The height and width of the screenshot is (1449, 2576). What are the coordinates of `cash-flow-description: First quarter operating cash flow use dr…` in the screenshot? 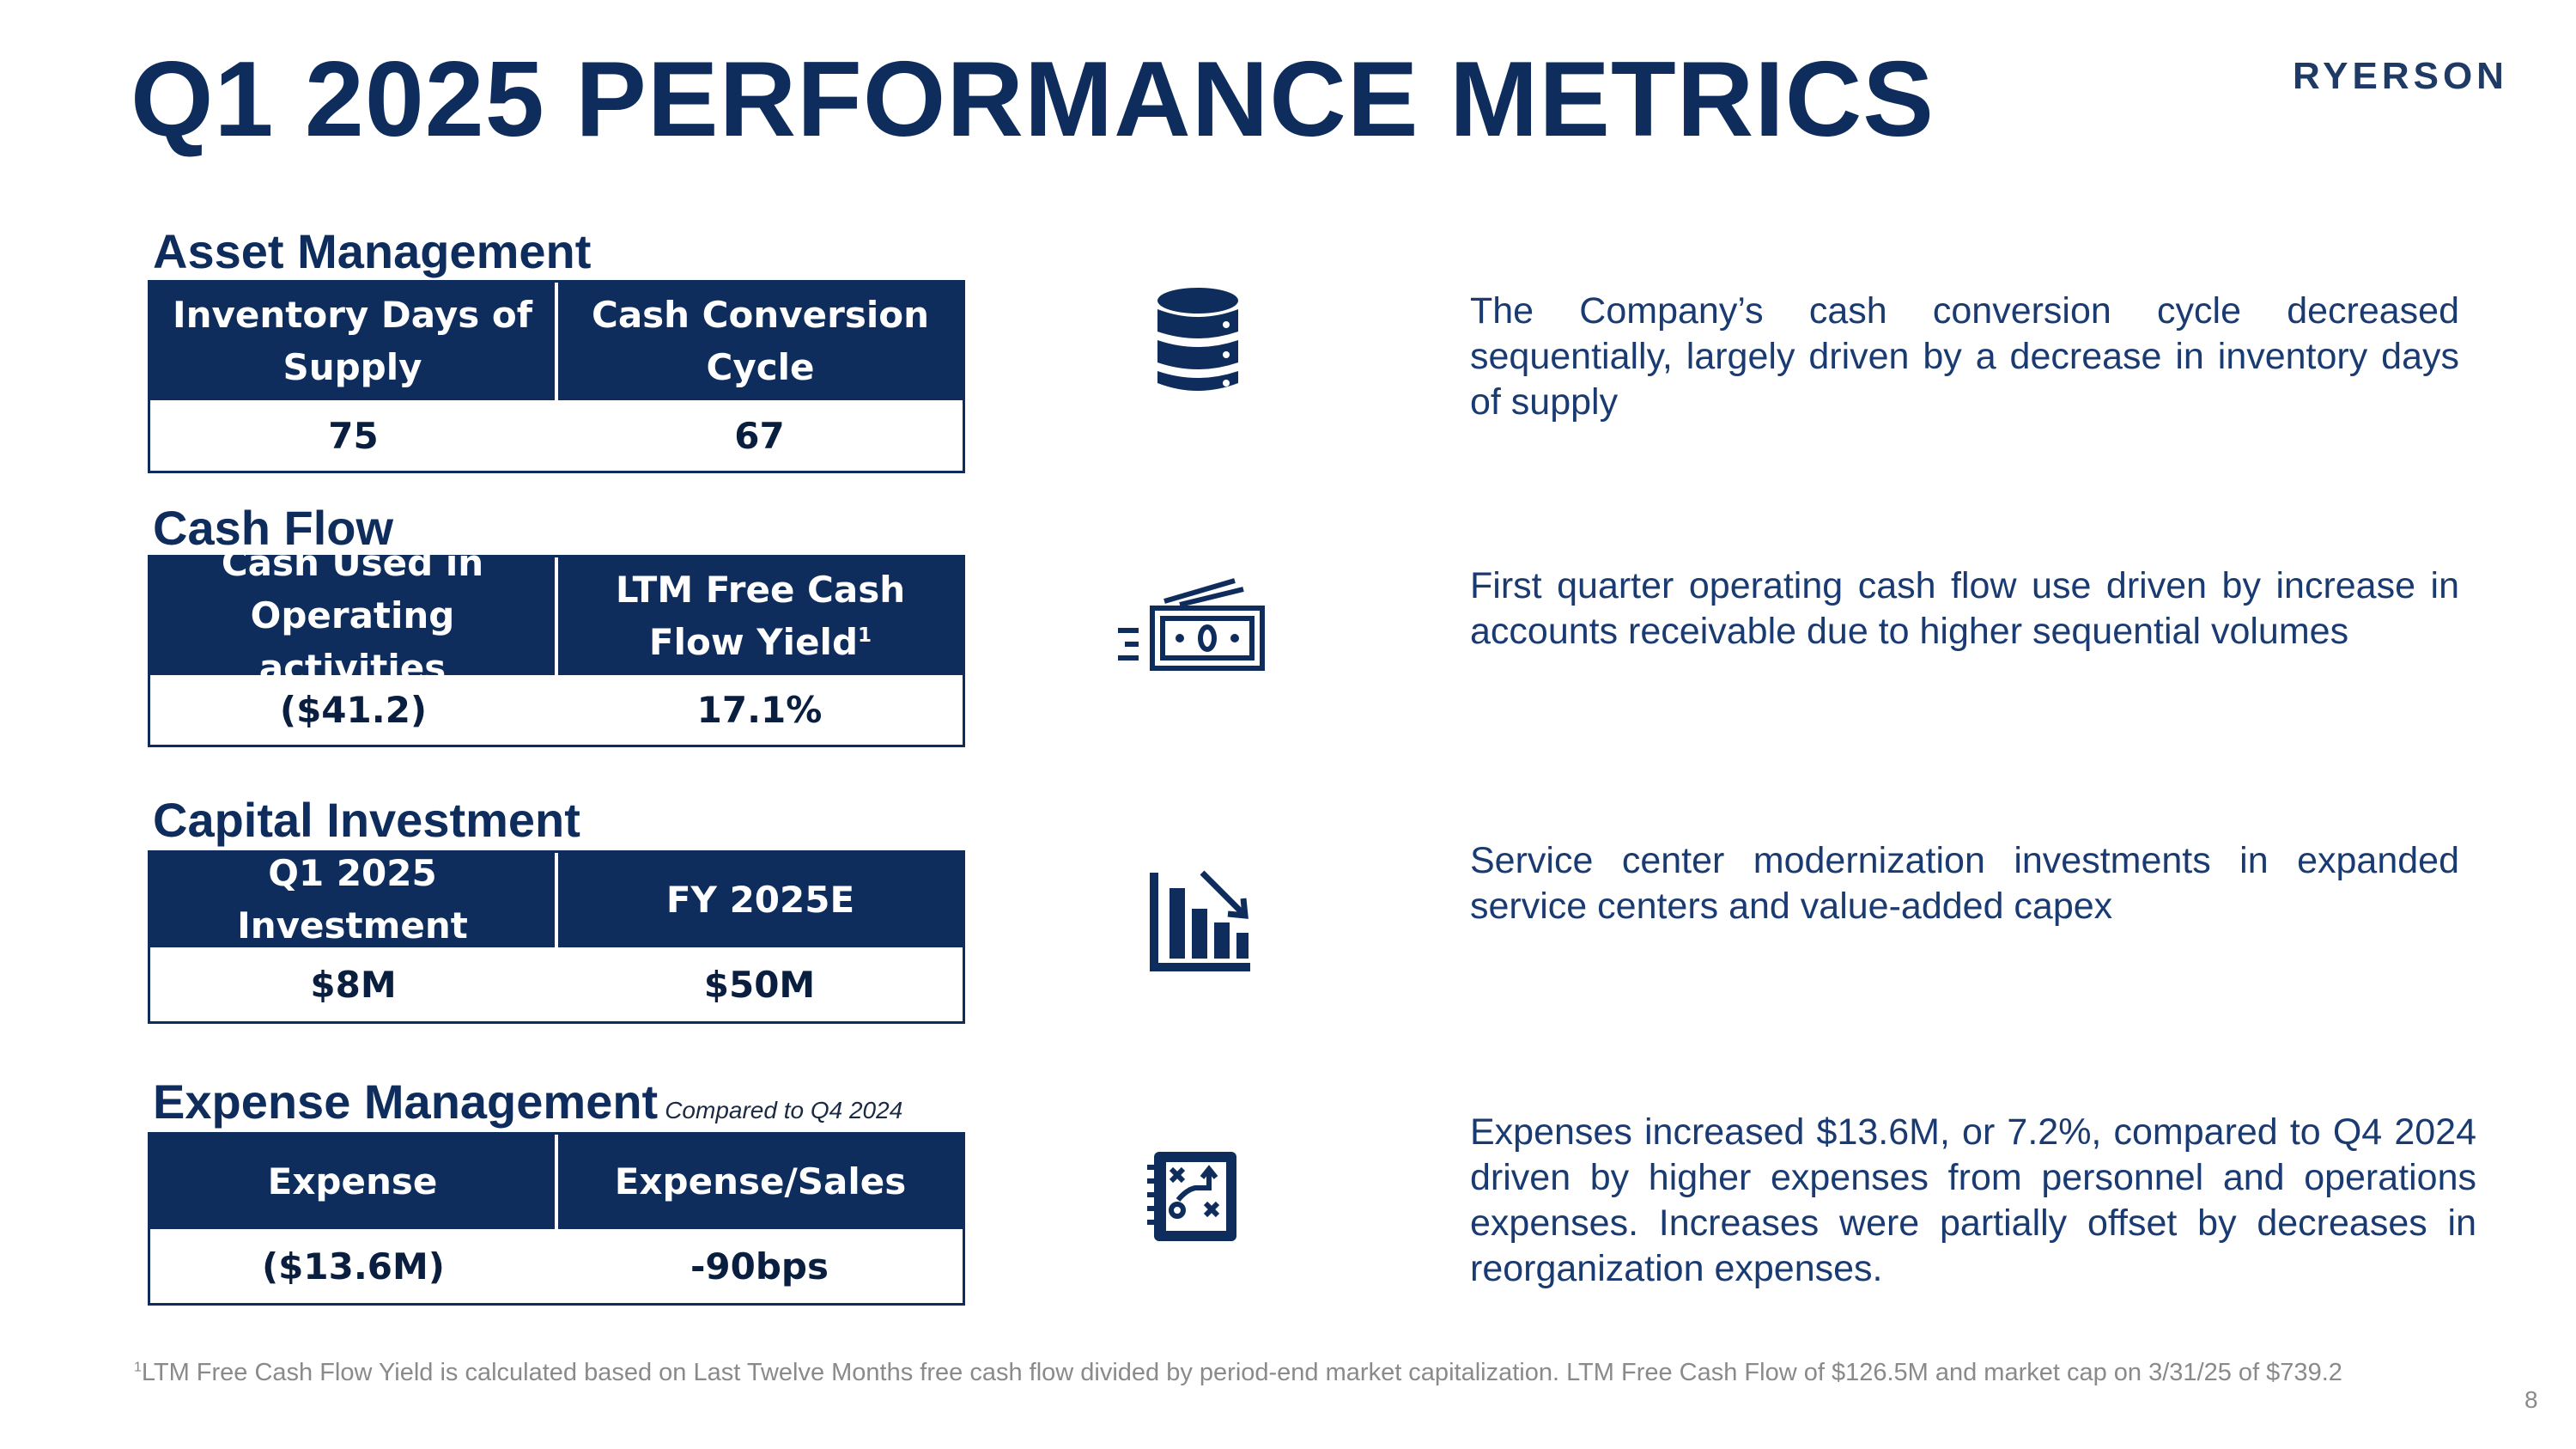 It's located at (1965, 608).